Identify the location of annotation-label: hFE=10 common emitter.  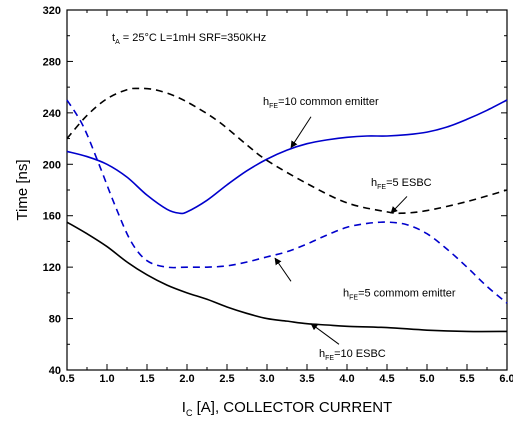
(321, 103).